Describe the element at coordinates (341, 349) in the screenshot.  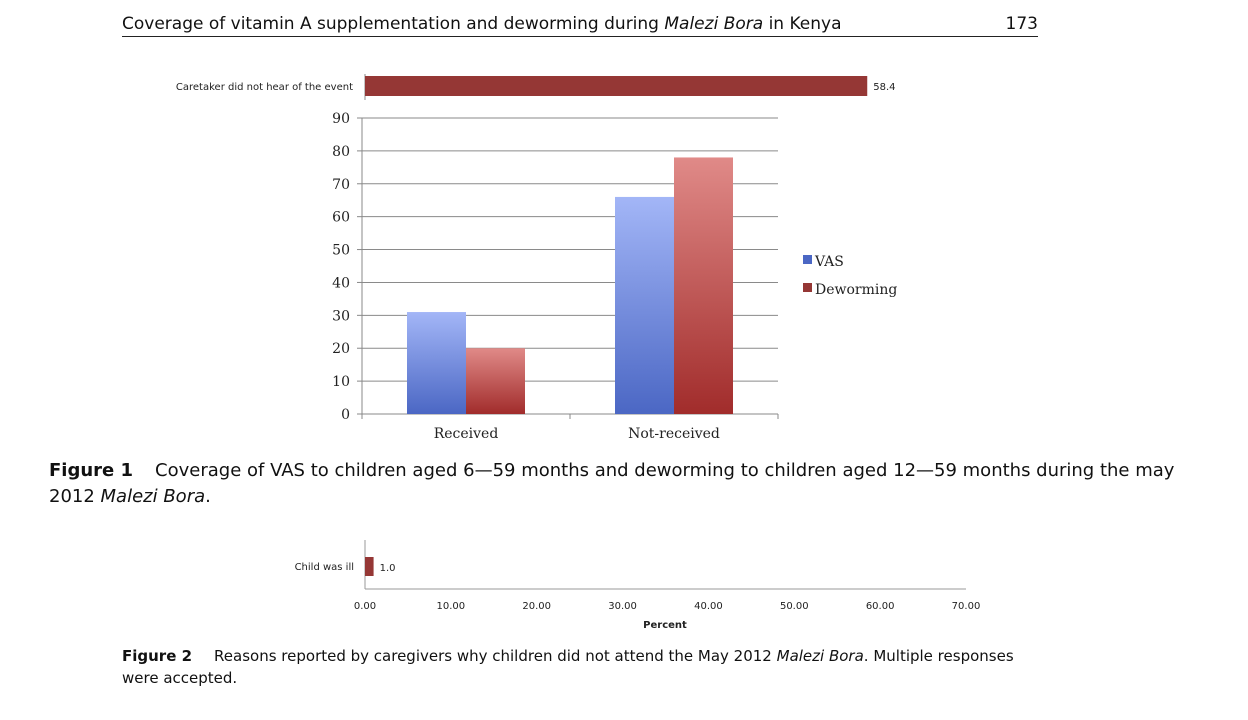
I see `y-tick-label: 20` at that location.